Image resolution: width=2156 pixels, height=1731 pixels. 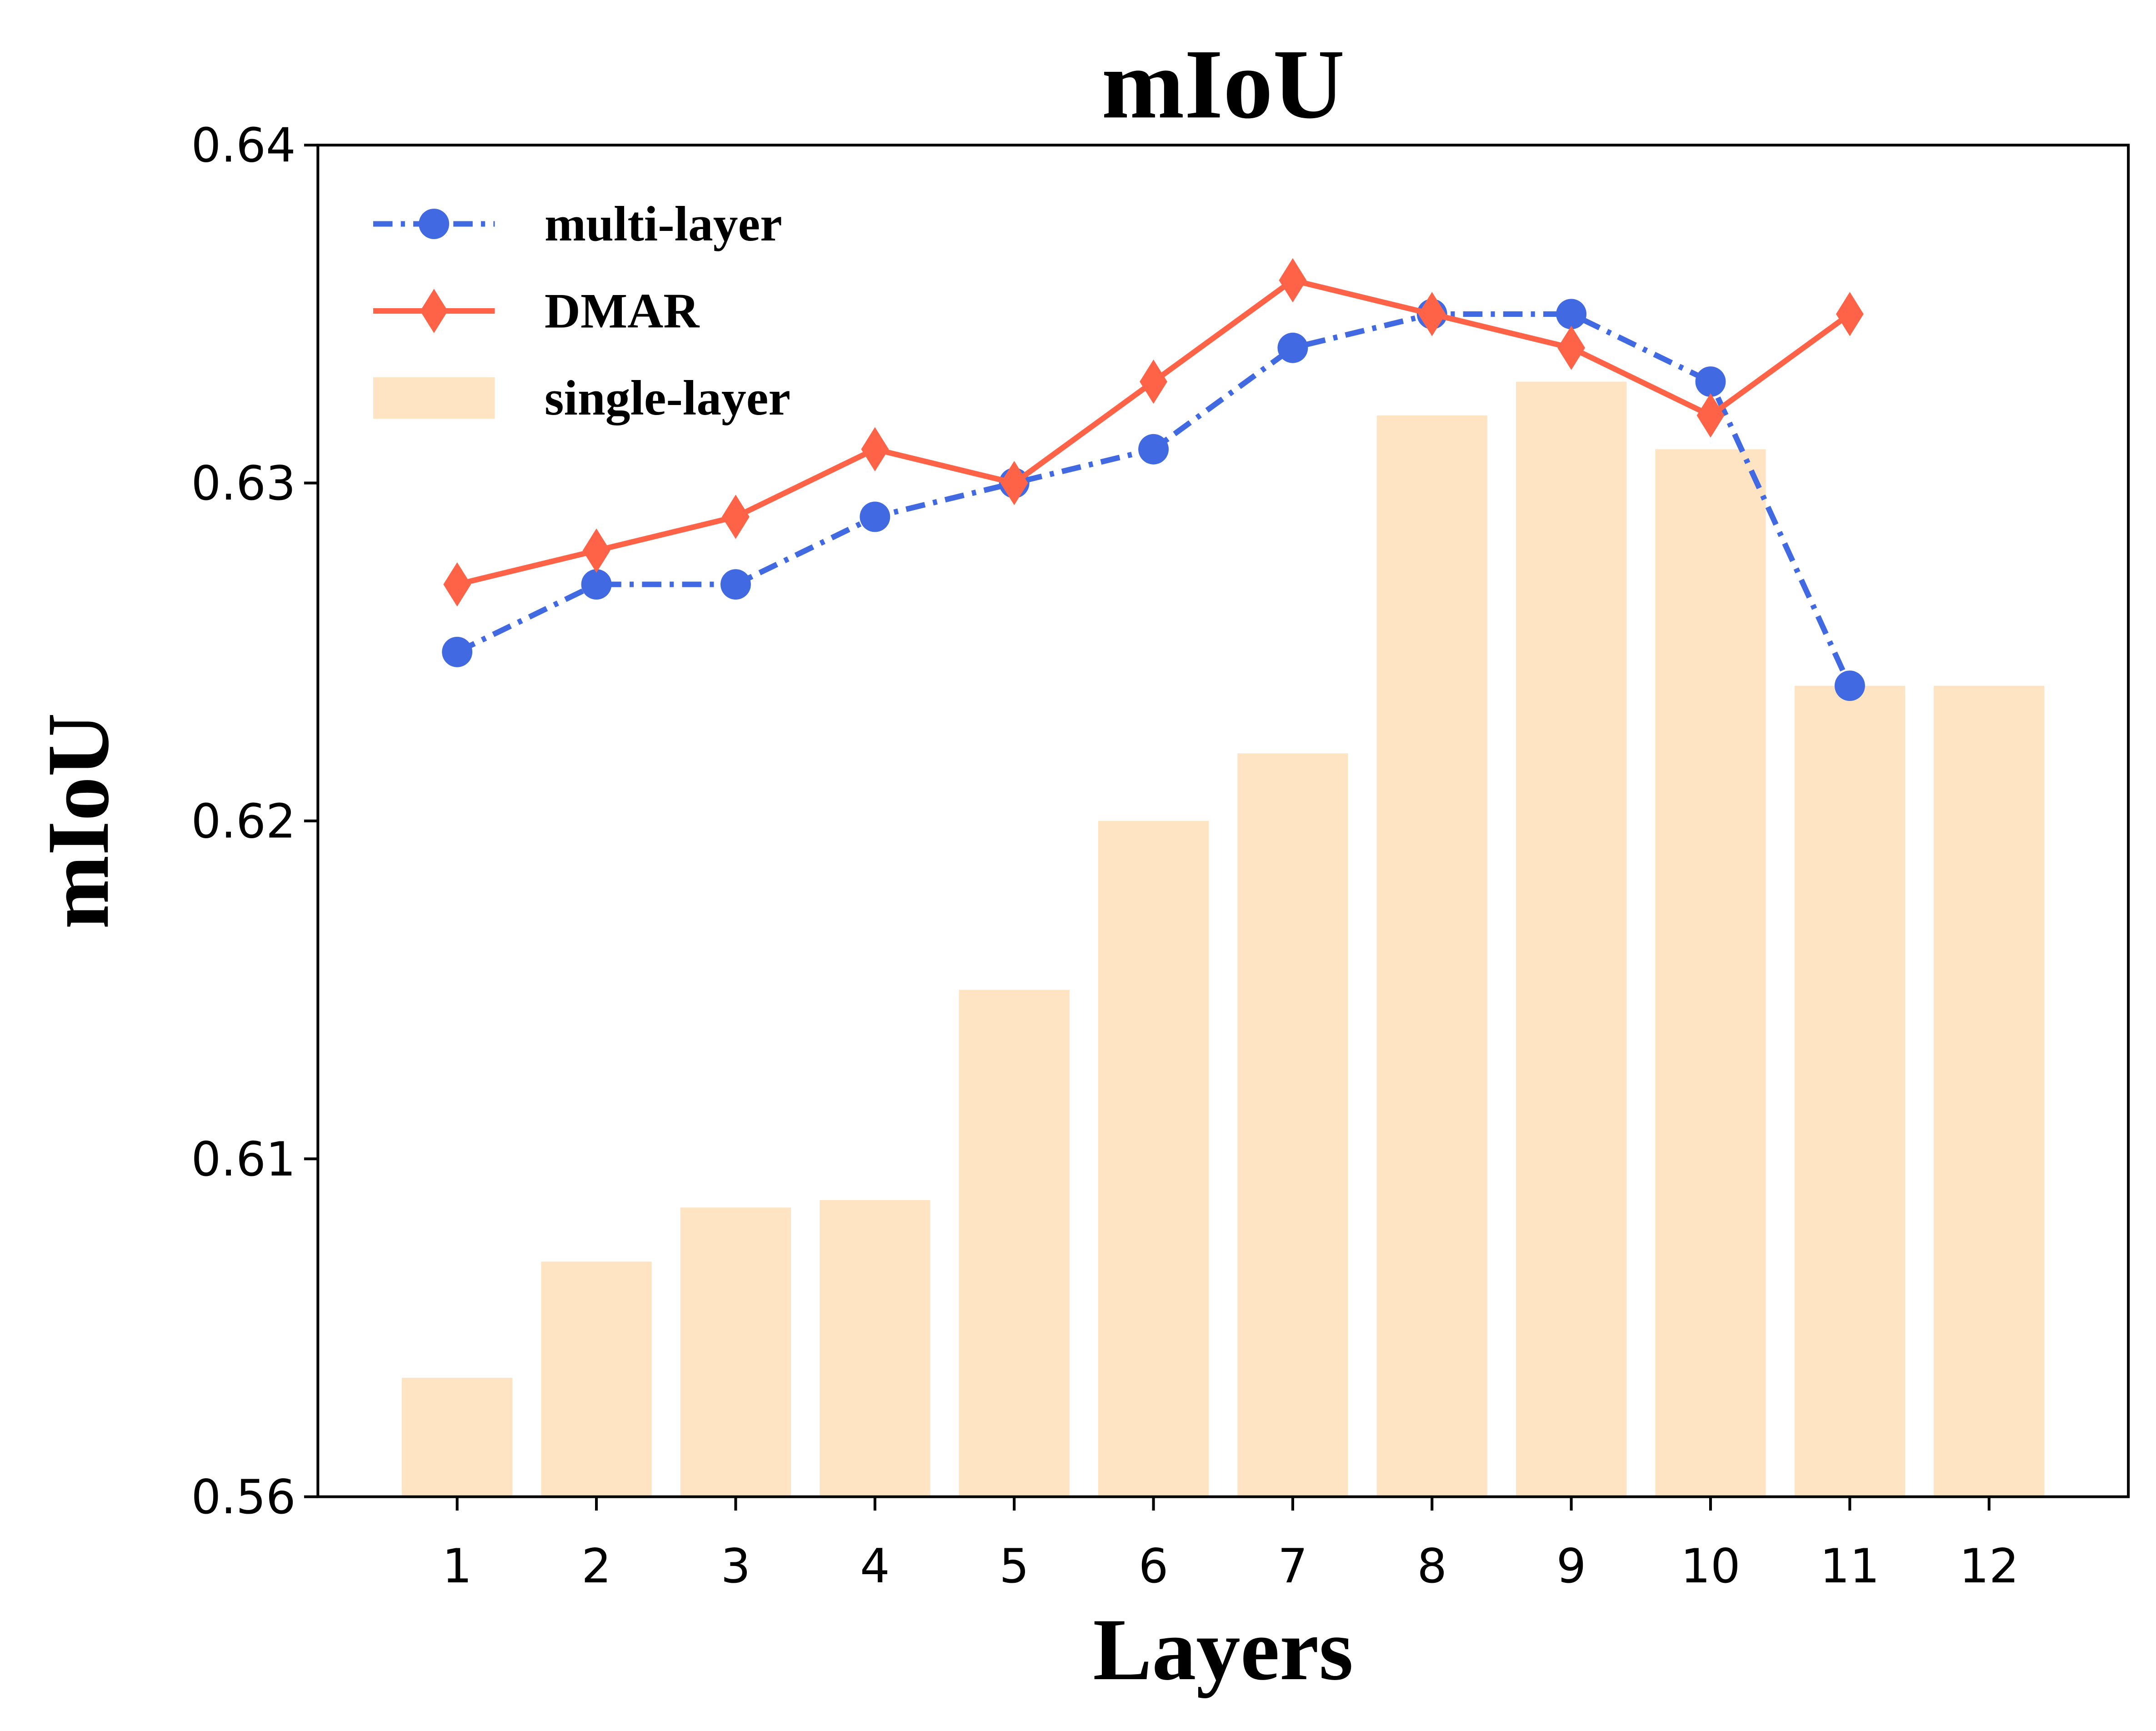 I want to click on x-tick-label: 4, so click(x=875, y=1566).